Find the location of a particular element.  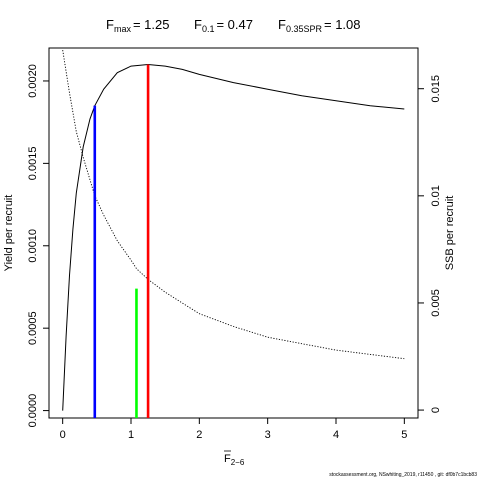

y2-tick-label: 0.015 is located at coordinates (436, 89).